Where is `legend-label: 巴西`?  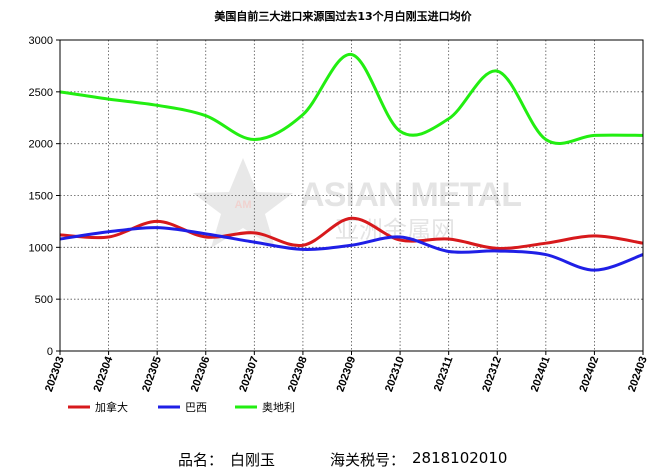 legend-label: 巴西 is located at coordinates (196, 407).